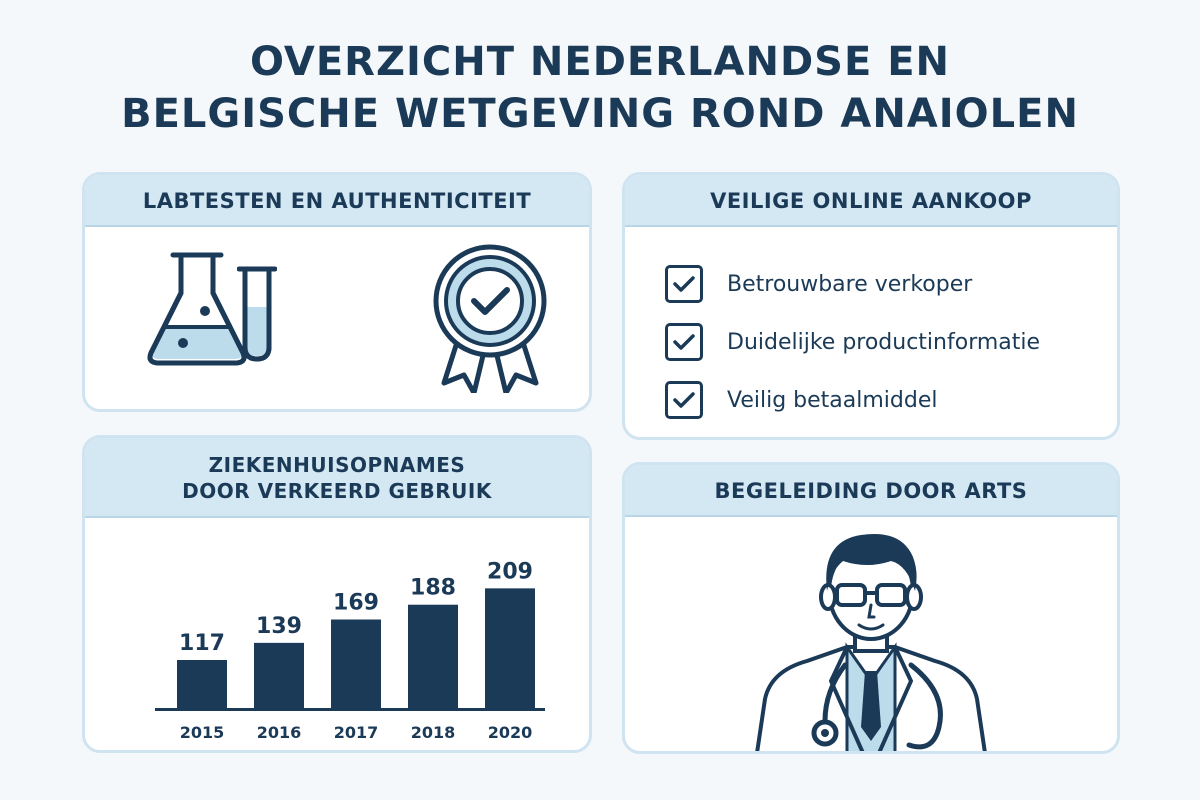 The width and height of the screenshot is (1200, 800). Describe the element at coordinates (279, 675) in the screenshot. I see `bar-2016` at that location.